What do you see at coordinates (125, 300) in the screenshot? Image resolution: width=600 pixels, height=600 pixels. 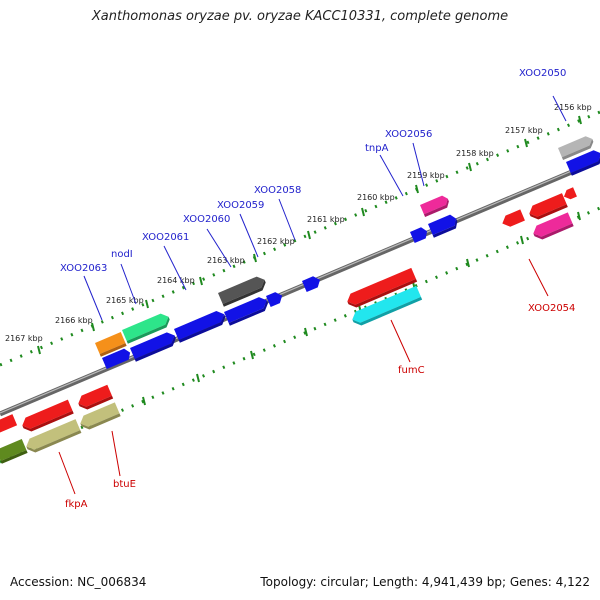 I see `tick-label: 2165 kbp` at bounding box center [125, 300].